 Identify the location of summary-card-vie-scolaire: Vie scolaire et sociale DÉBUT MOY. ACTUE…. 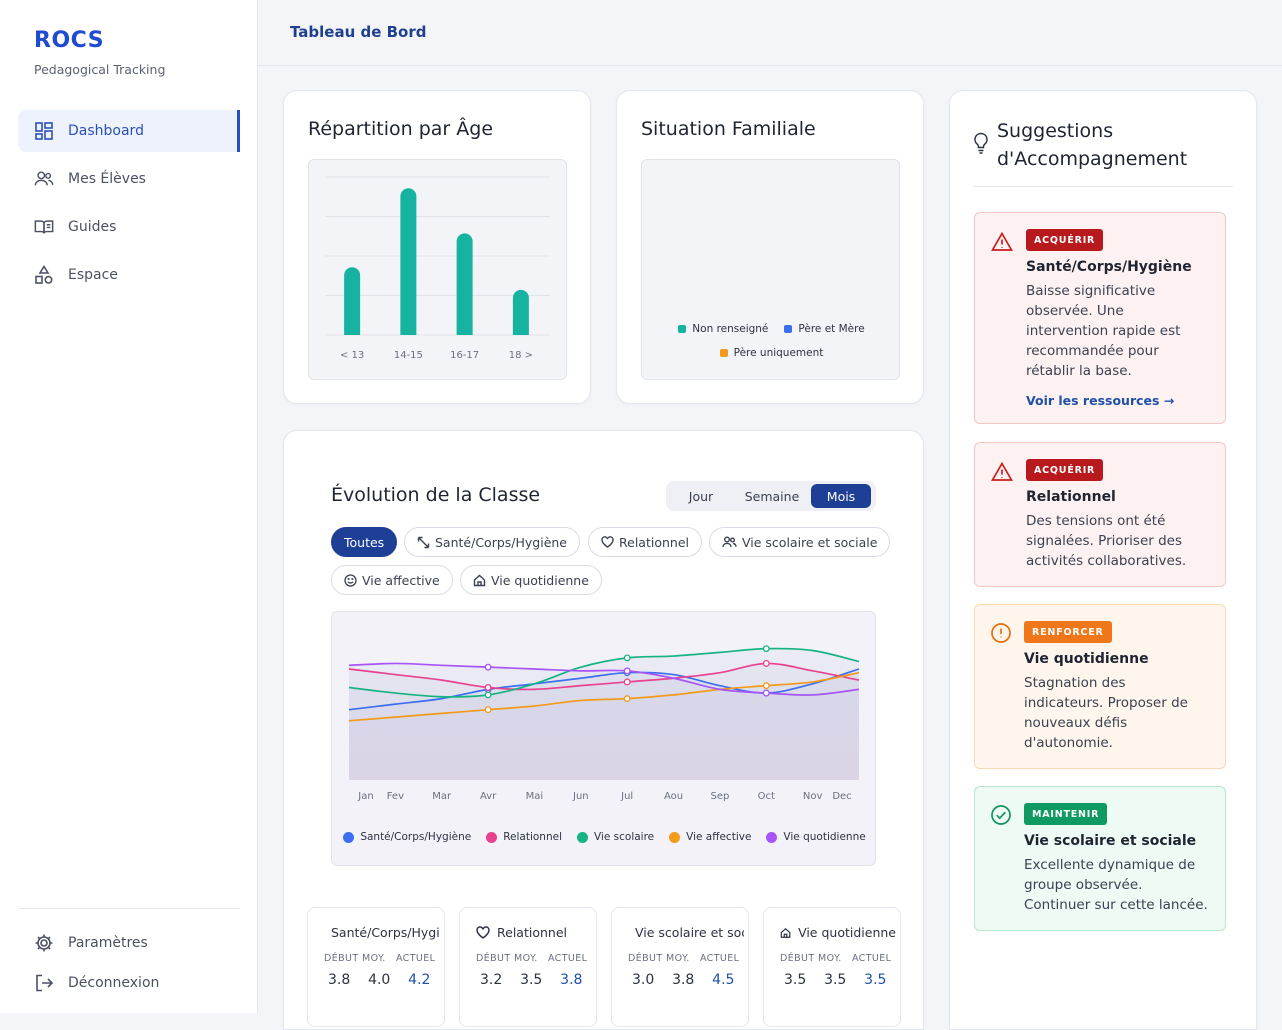
(680, 967).